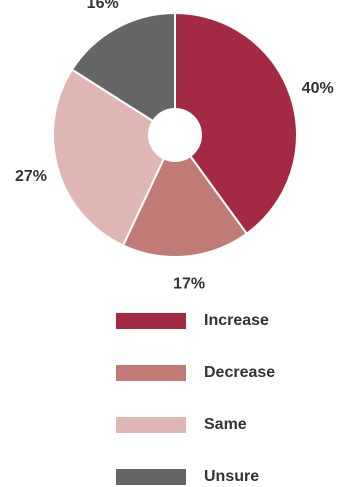 This screenshot has width=339, height=487. I want to click on slice-label-unsure: 16%, so click(103, 6).